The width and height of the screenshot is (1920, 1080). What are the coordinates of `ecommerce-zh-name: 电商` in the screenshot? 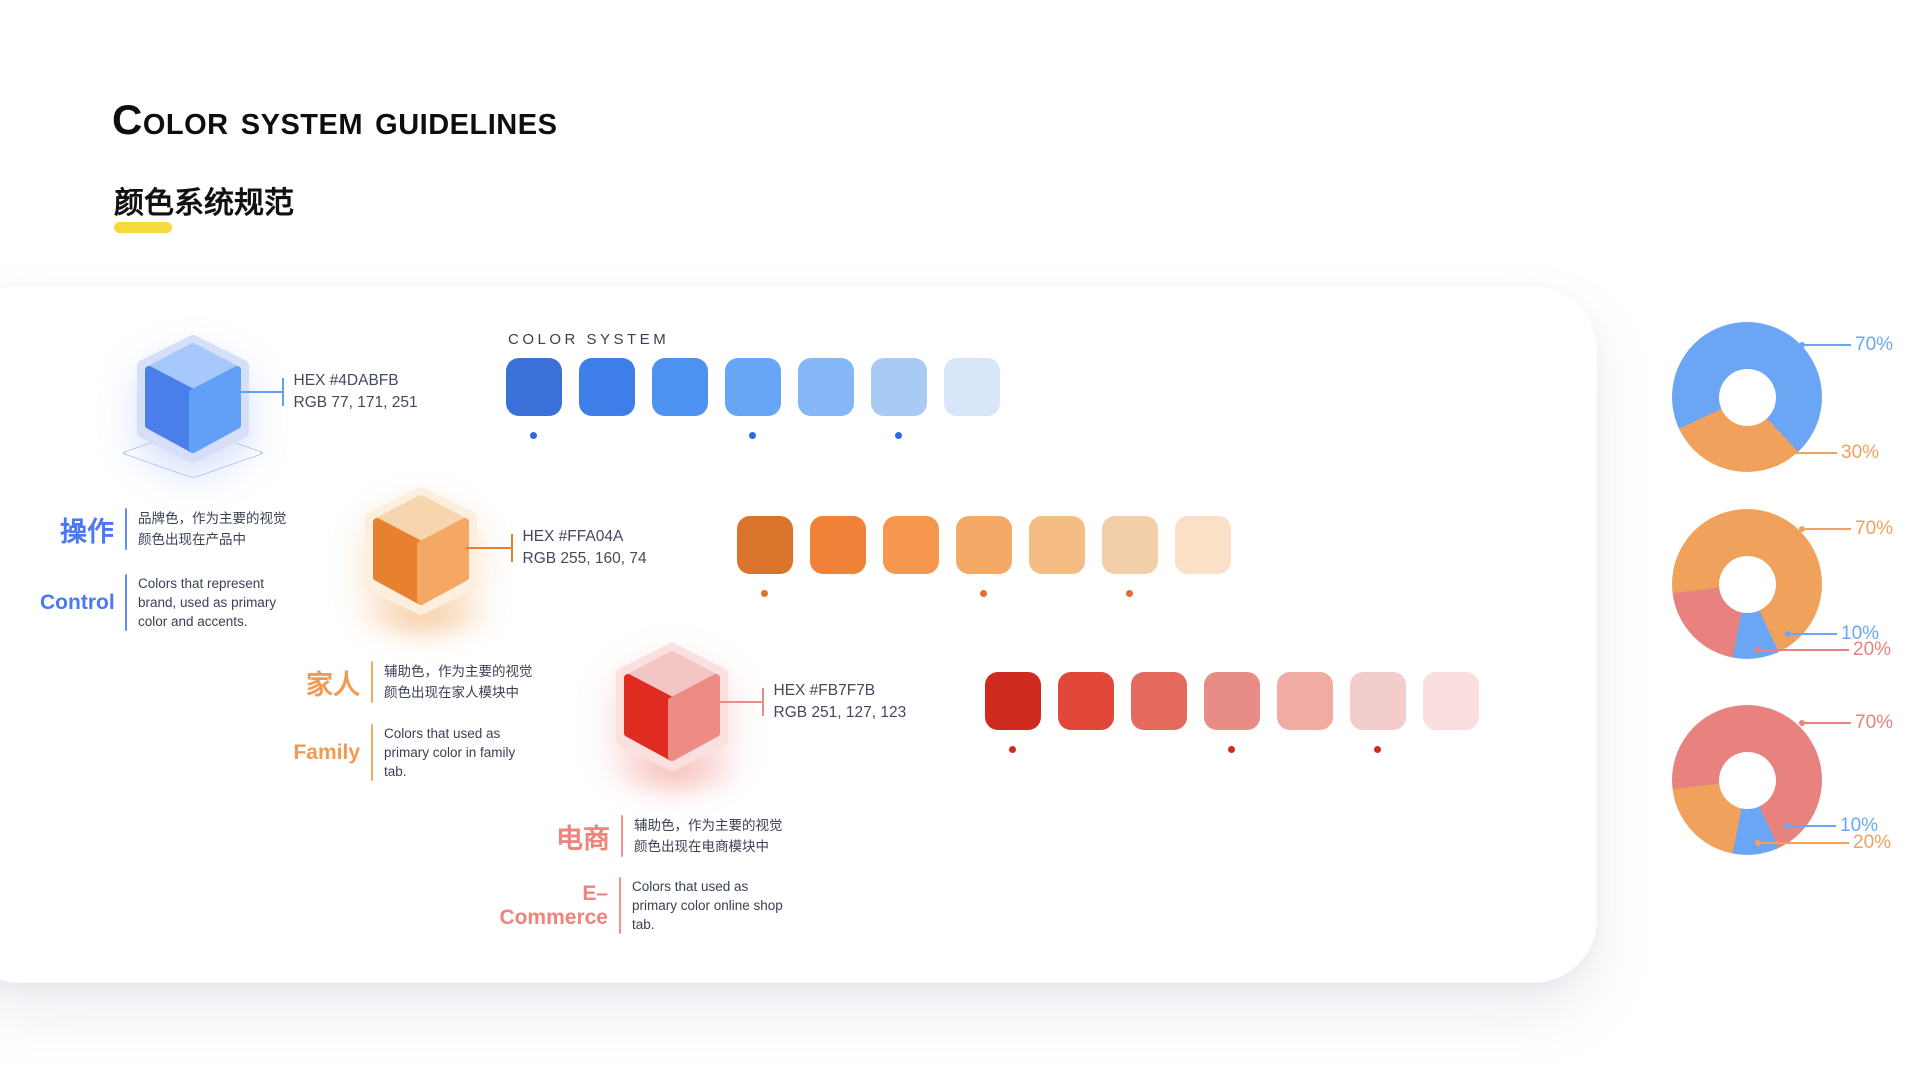 It's located at (583, 838).